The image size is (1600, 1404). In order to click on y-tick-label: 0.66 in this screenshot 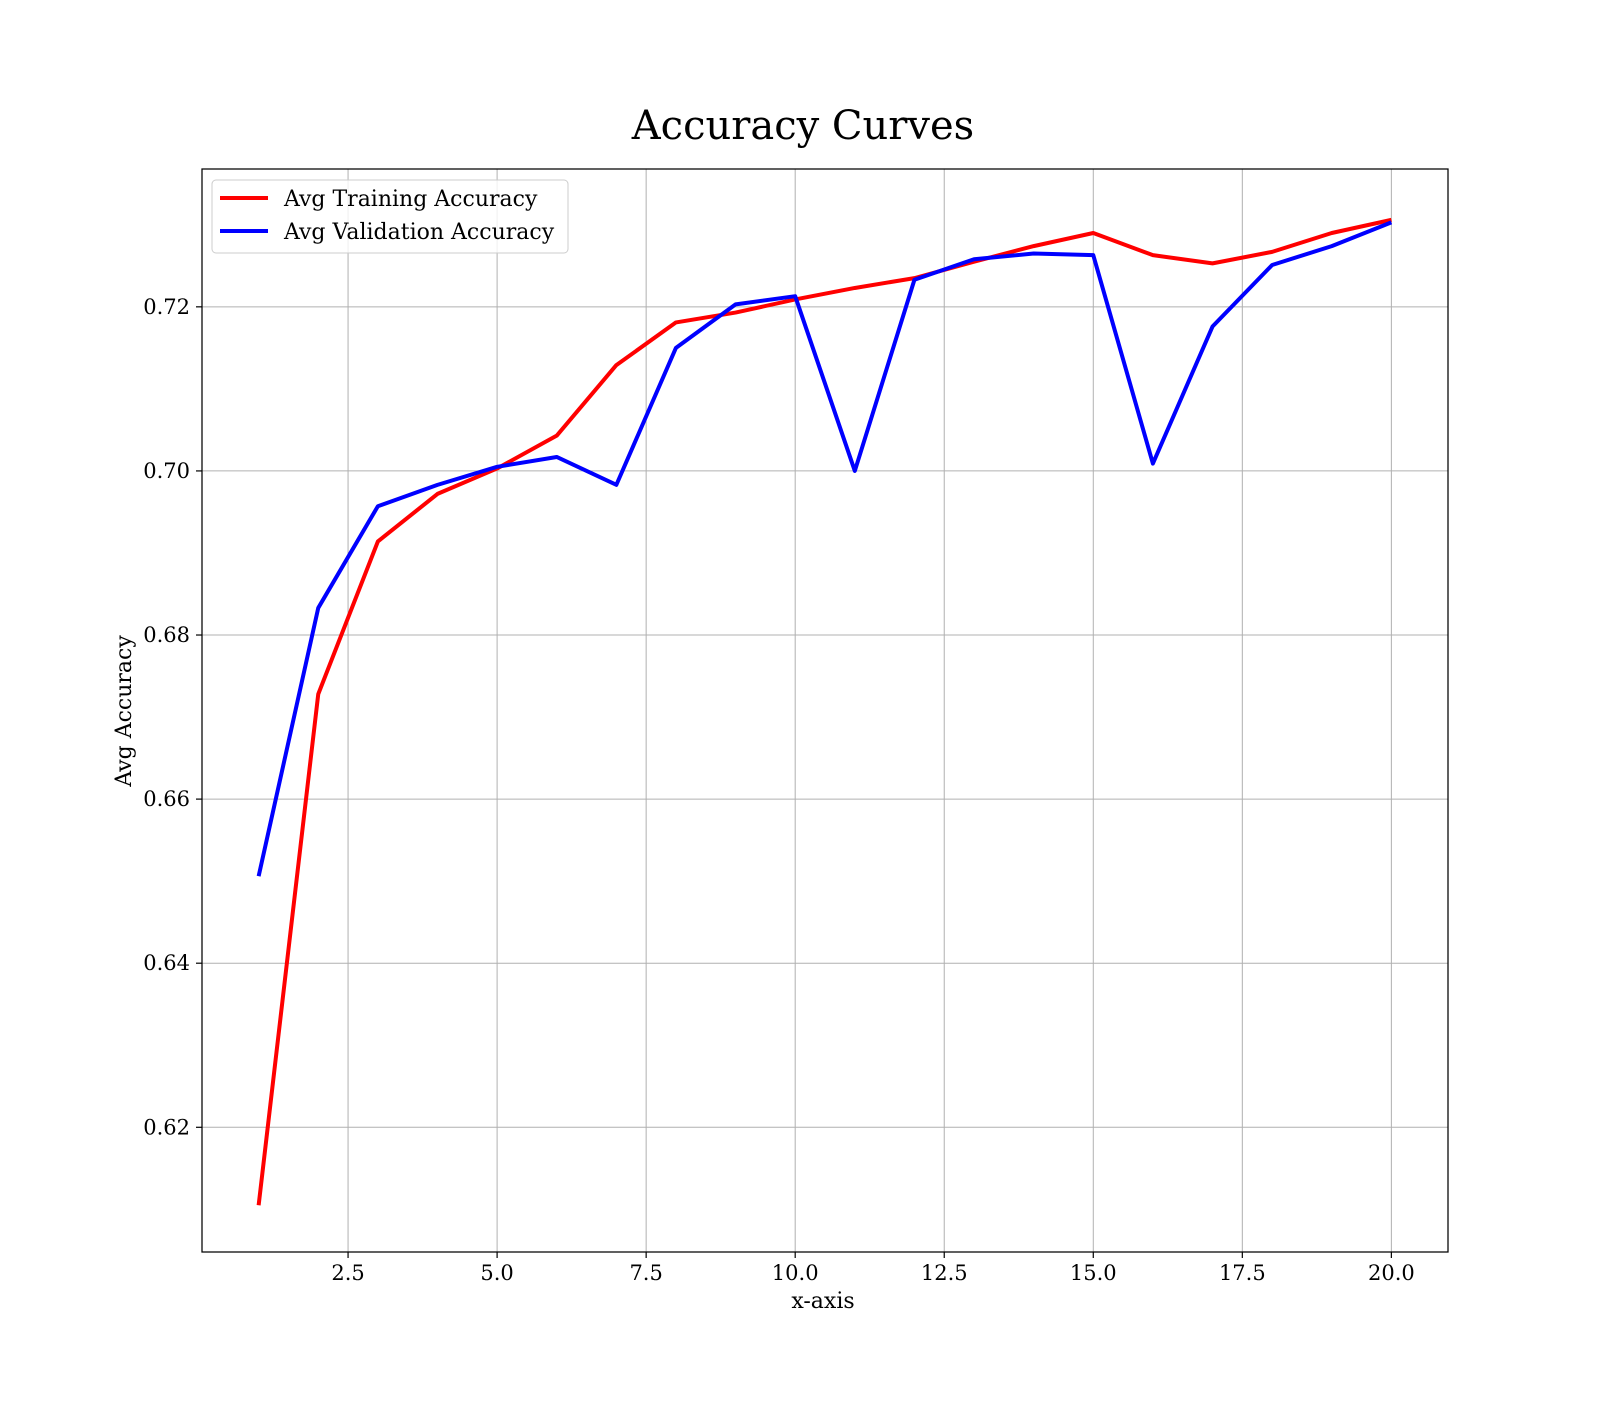, I will do `click(166, 799)`.